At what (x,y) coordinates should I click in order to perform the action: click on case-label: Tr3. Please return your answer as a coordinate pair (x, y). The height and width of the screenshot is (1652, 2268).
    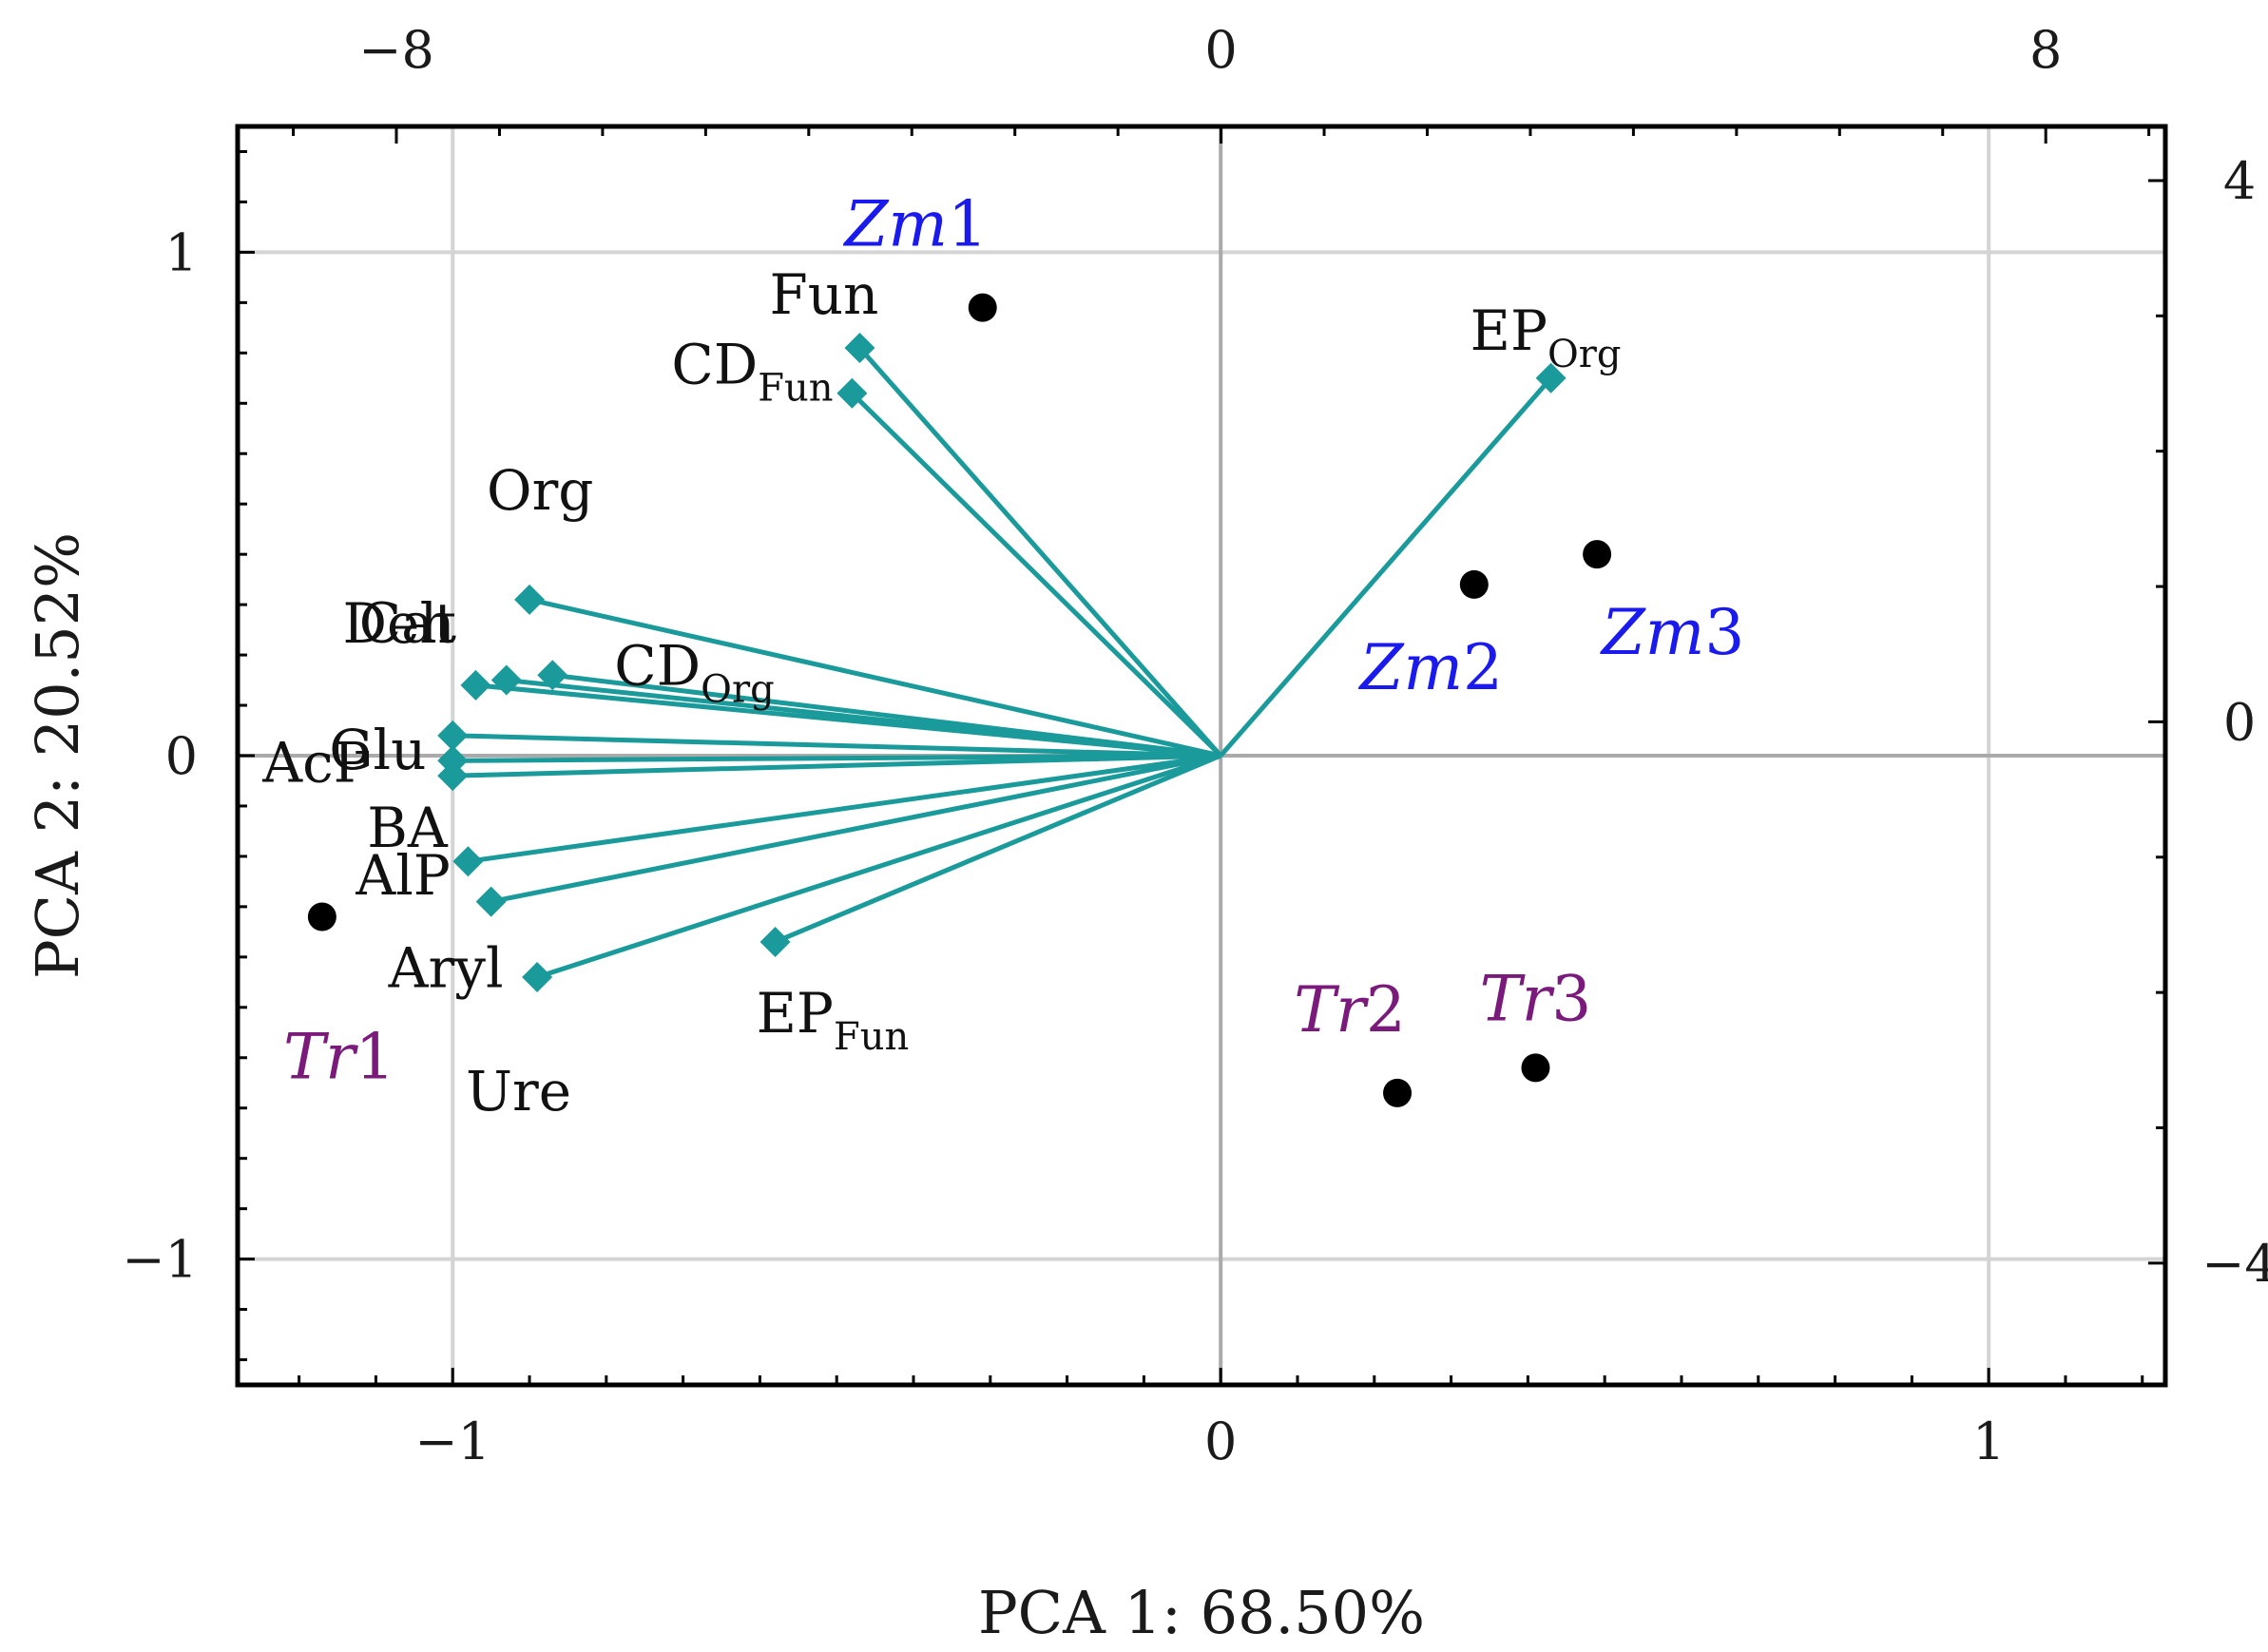
    Looking at the image, I should click on (1536, 998).